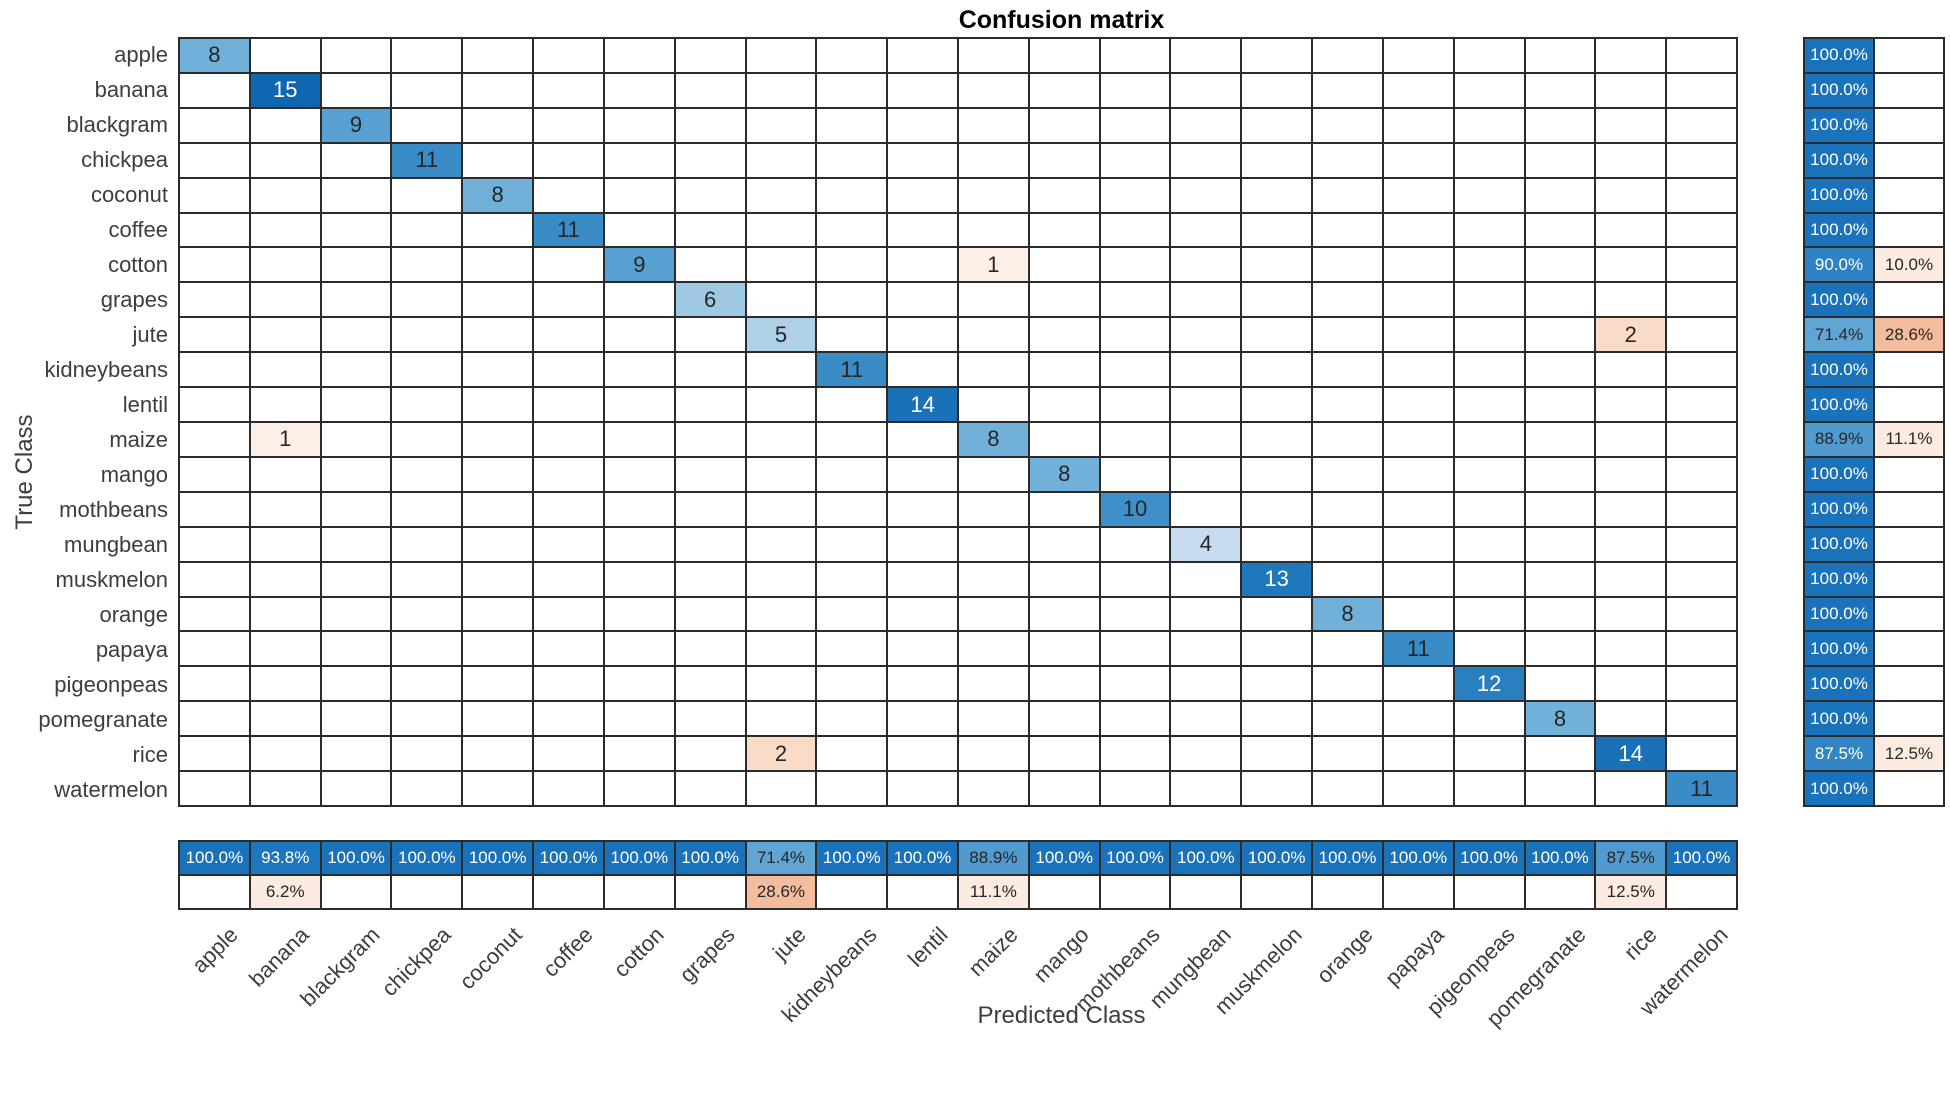  What do you see at coordinates (138, 264) in the screenshot?
I see `row-tick-label: cotton` at bounding box center [138, 264].